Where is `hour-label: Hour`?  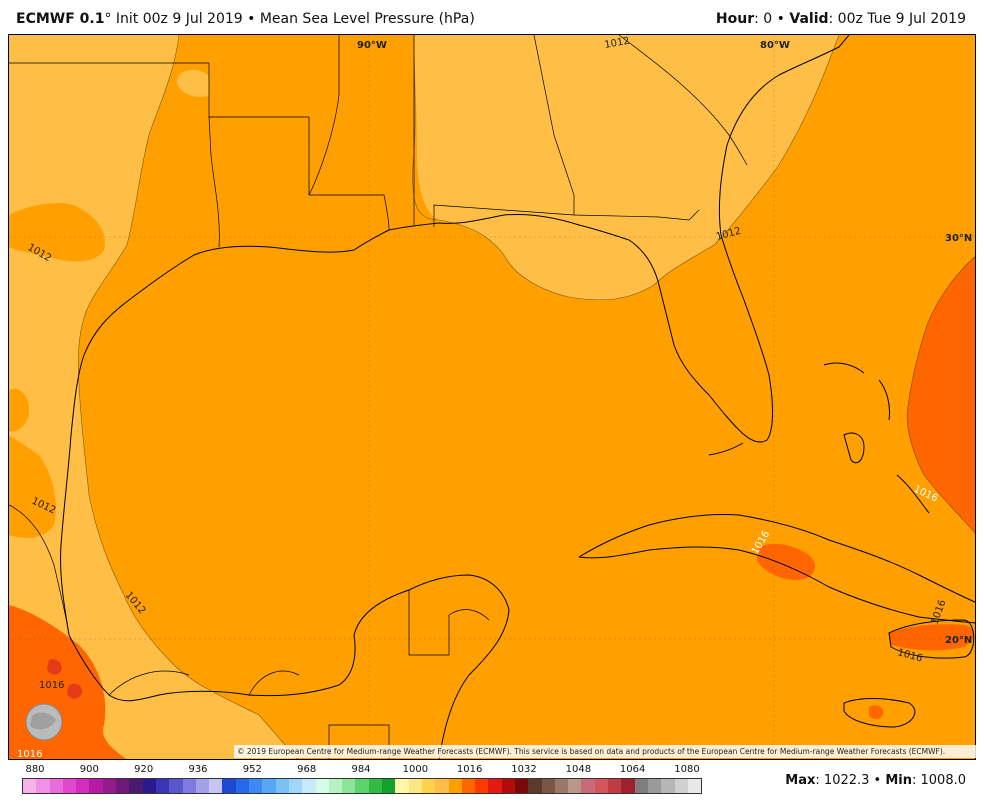 hour-label: Hour is located at coordinates (735, 19).